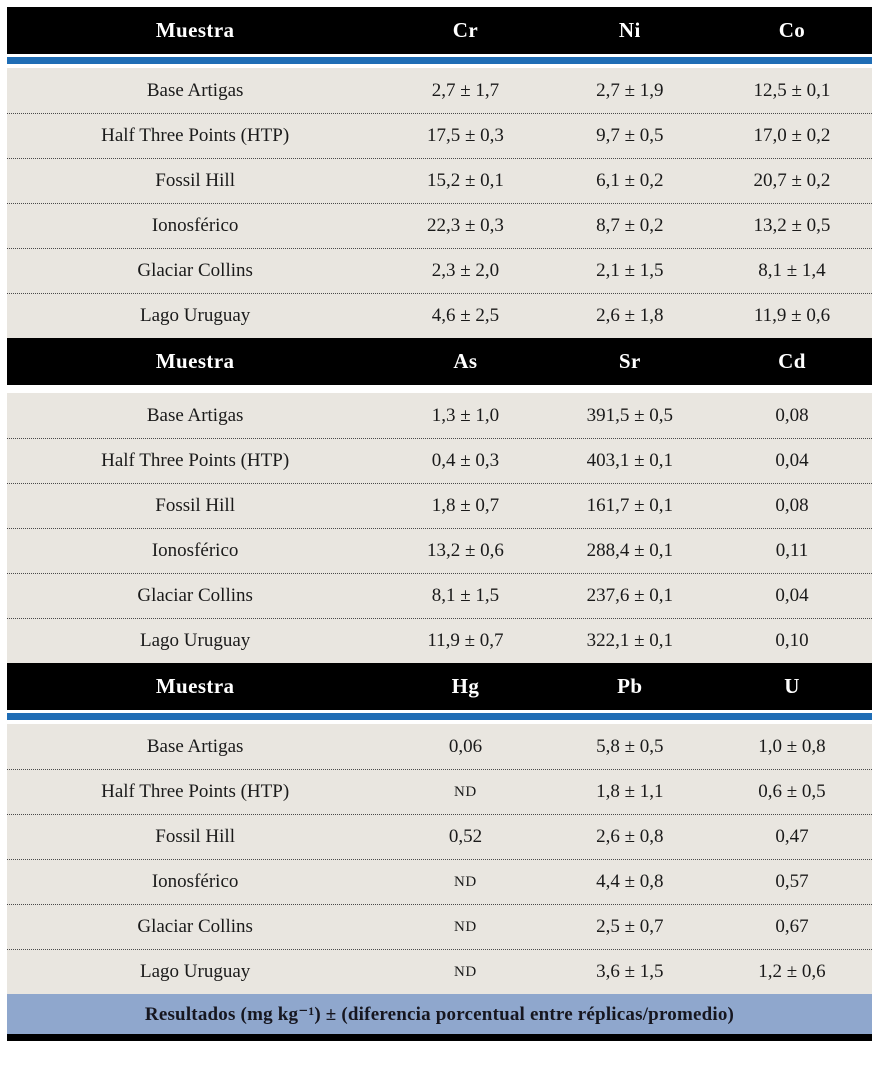 This screenshot has width=879, height=1071. What do you see at coordinates (792, 550) in the screenshot?
I see `value-cell: 0,11` at bounding box center [792, 550].